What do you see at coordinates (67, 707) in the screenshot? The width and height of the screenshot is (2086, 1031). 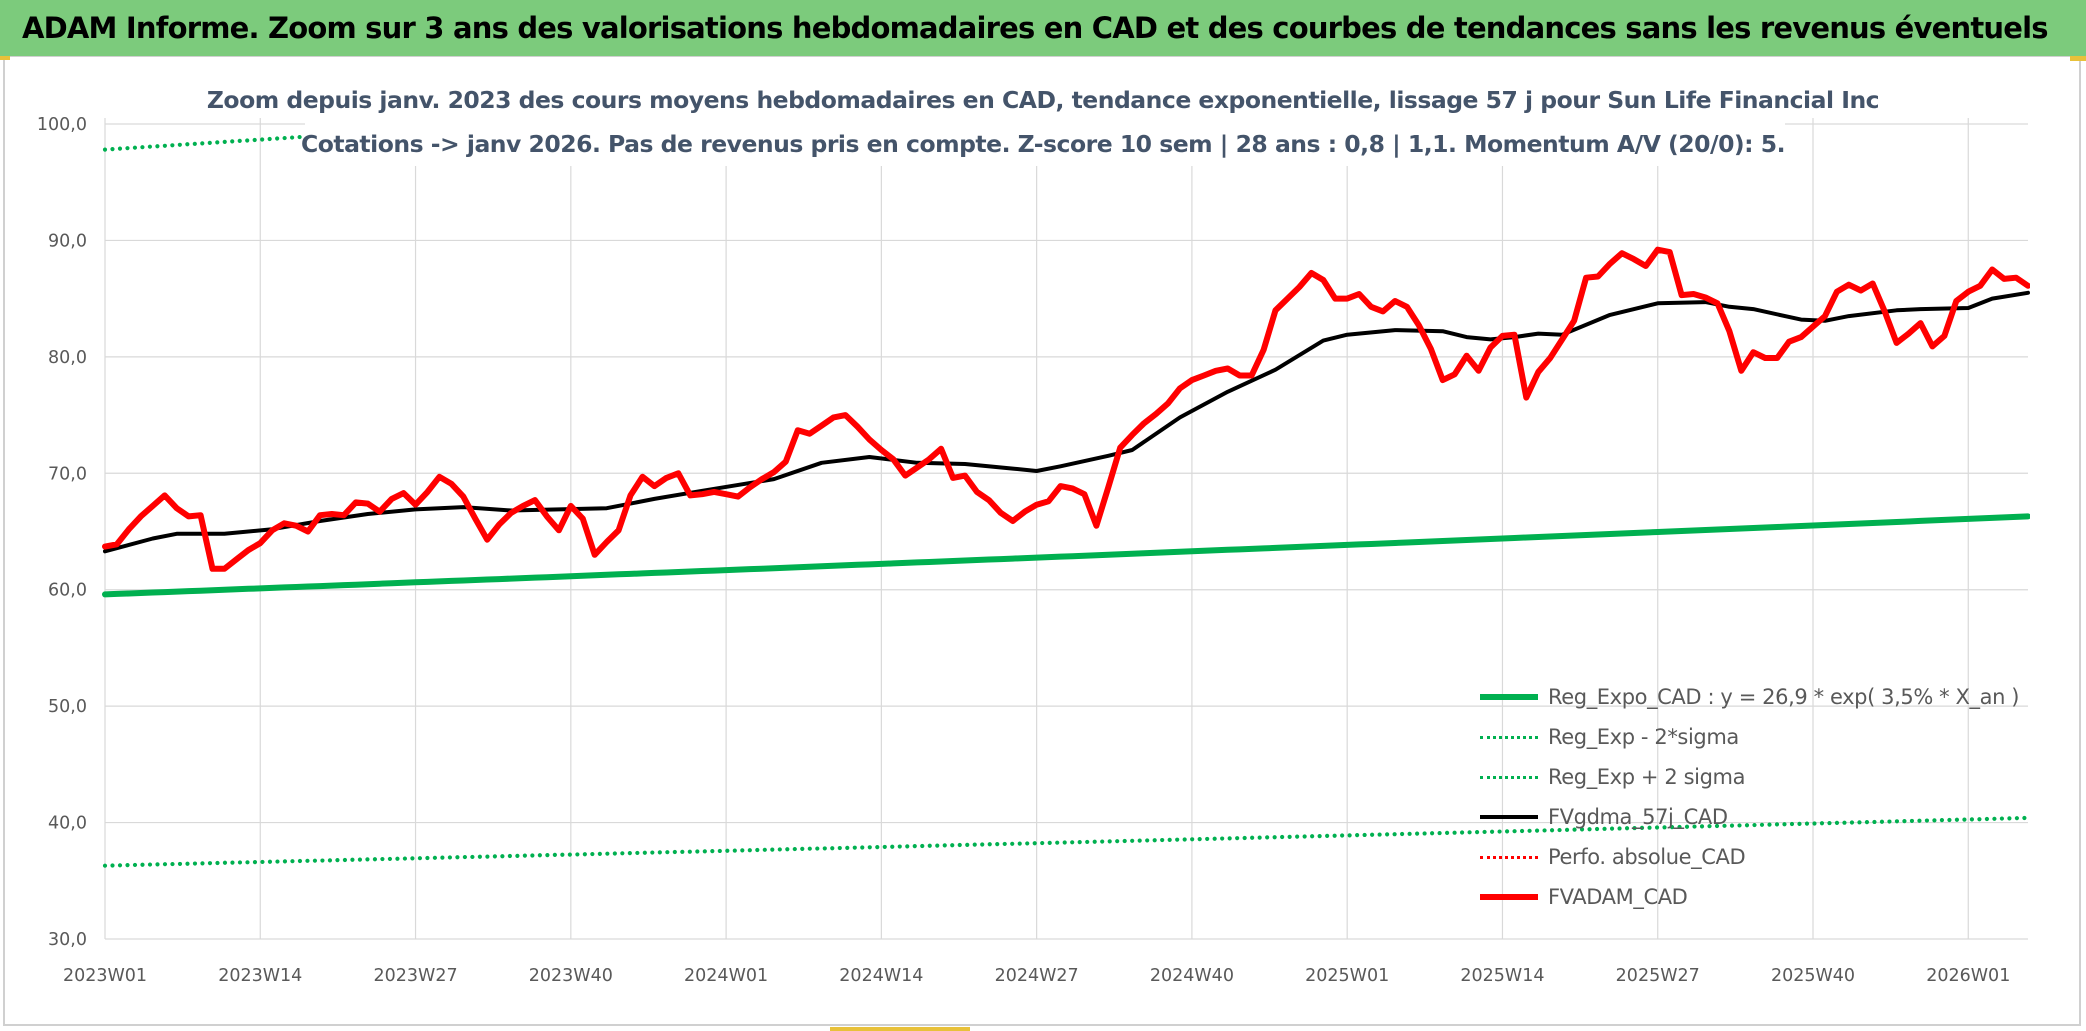 I see `y-tick-label: 50,0` at bounding box center [67, 707].